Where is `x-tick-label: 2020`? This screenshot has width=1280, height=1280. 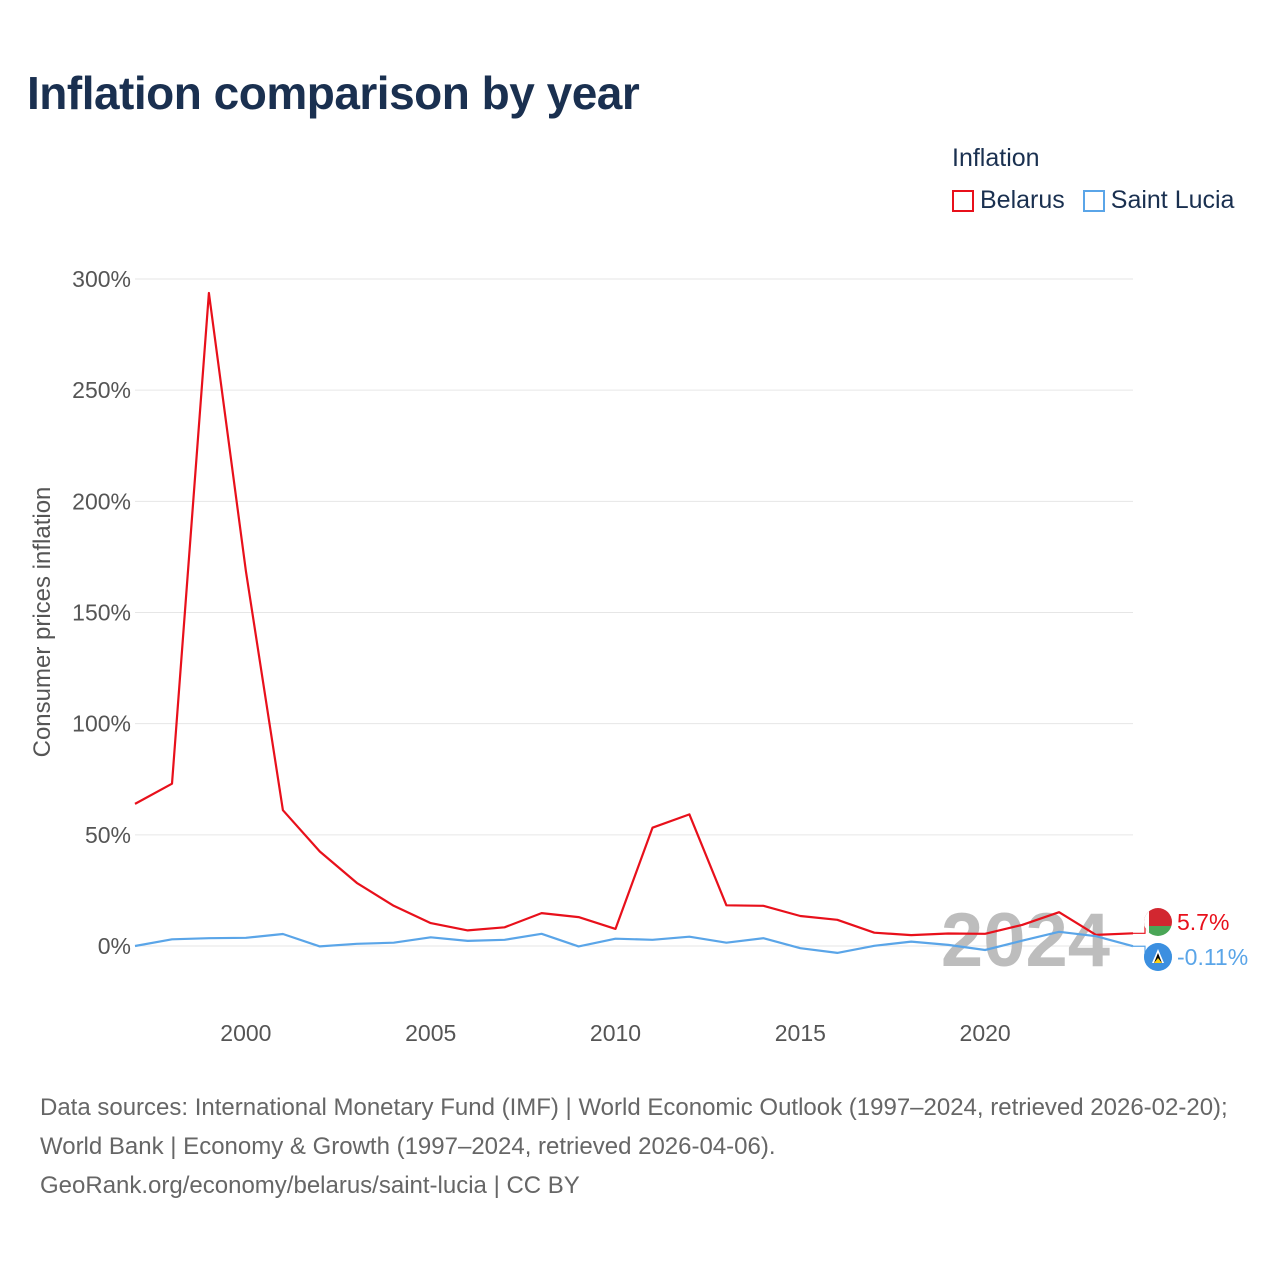
x-tick-label: 2020 is located at coordinates (985, 1033).